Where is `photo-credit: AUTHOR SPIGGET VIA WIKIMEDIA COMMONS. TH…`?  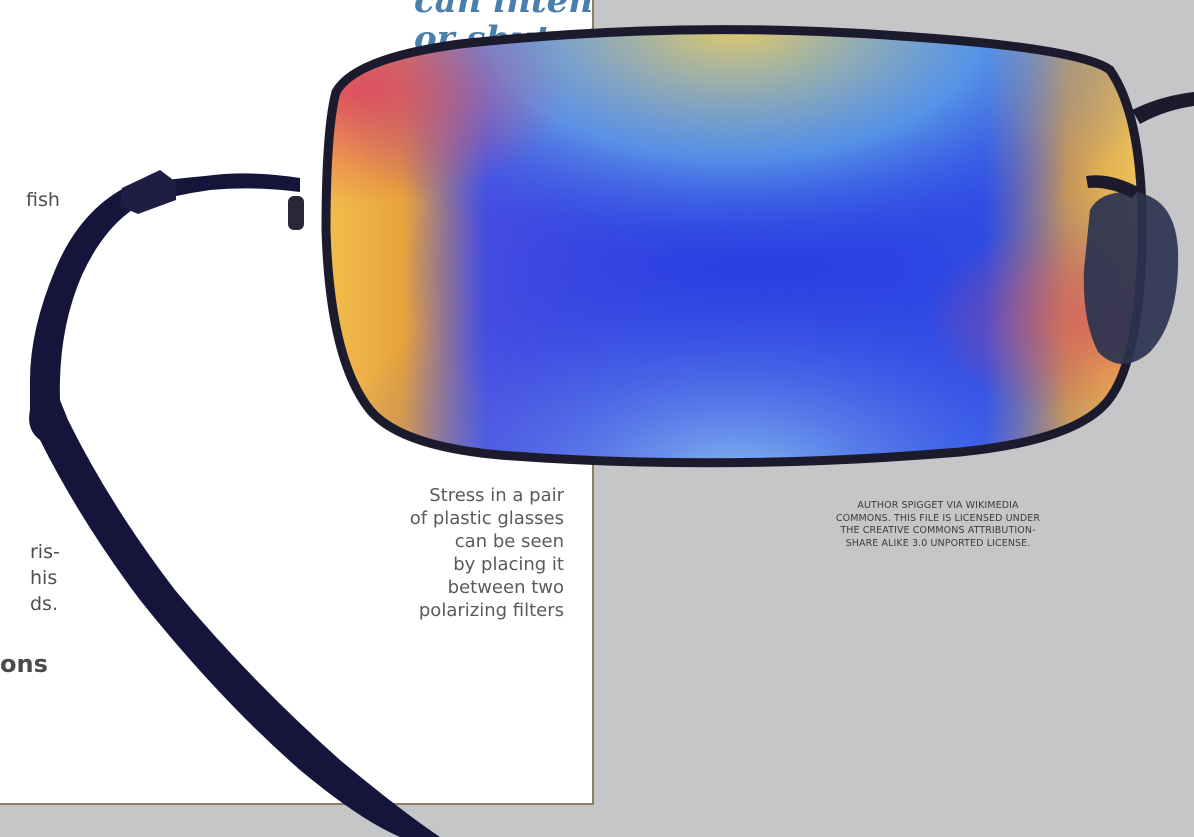
photo-credit: AUTHOR SPIGGET VIA WIKIMEDIA COMMONS. TH… is located at coordinates (938, 525).